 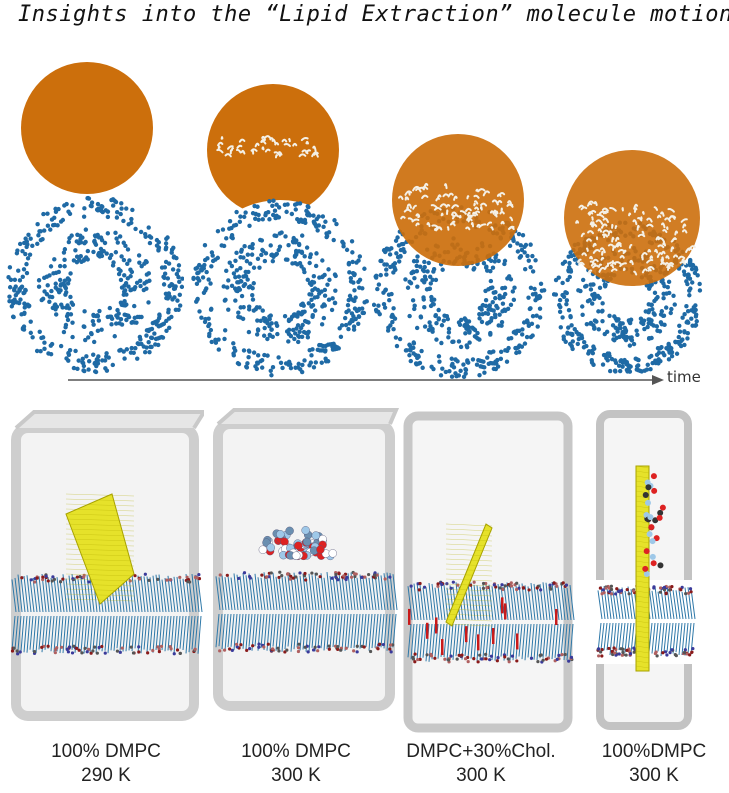 What do you see at coordinates (481, 775) in the screenshot?
I see `caption-3-temperature: 300 K` at bounding box center [481, 775].